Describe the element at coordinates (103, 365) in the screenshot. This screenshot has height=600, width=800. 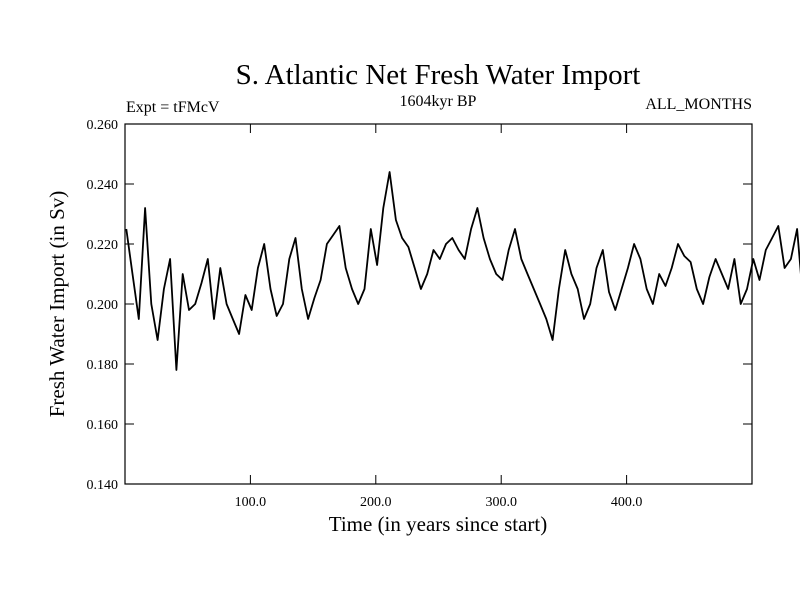
I see `y-tick-label: 0.180` at that location.